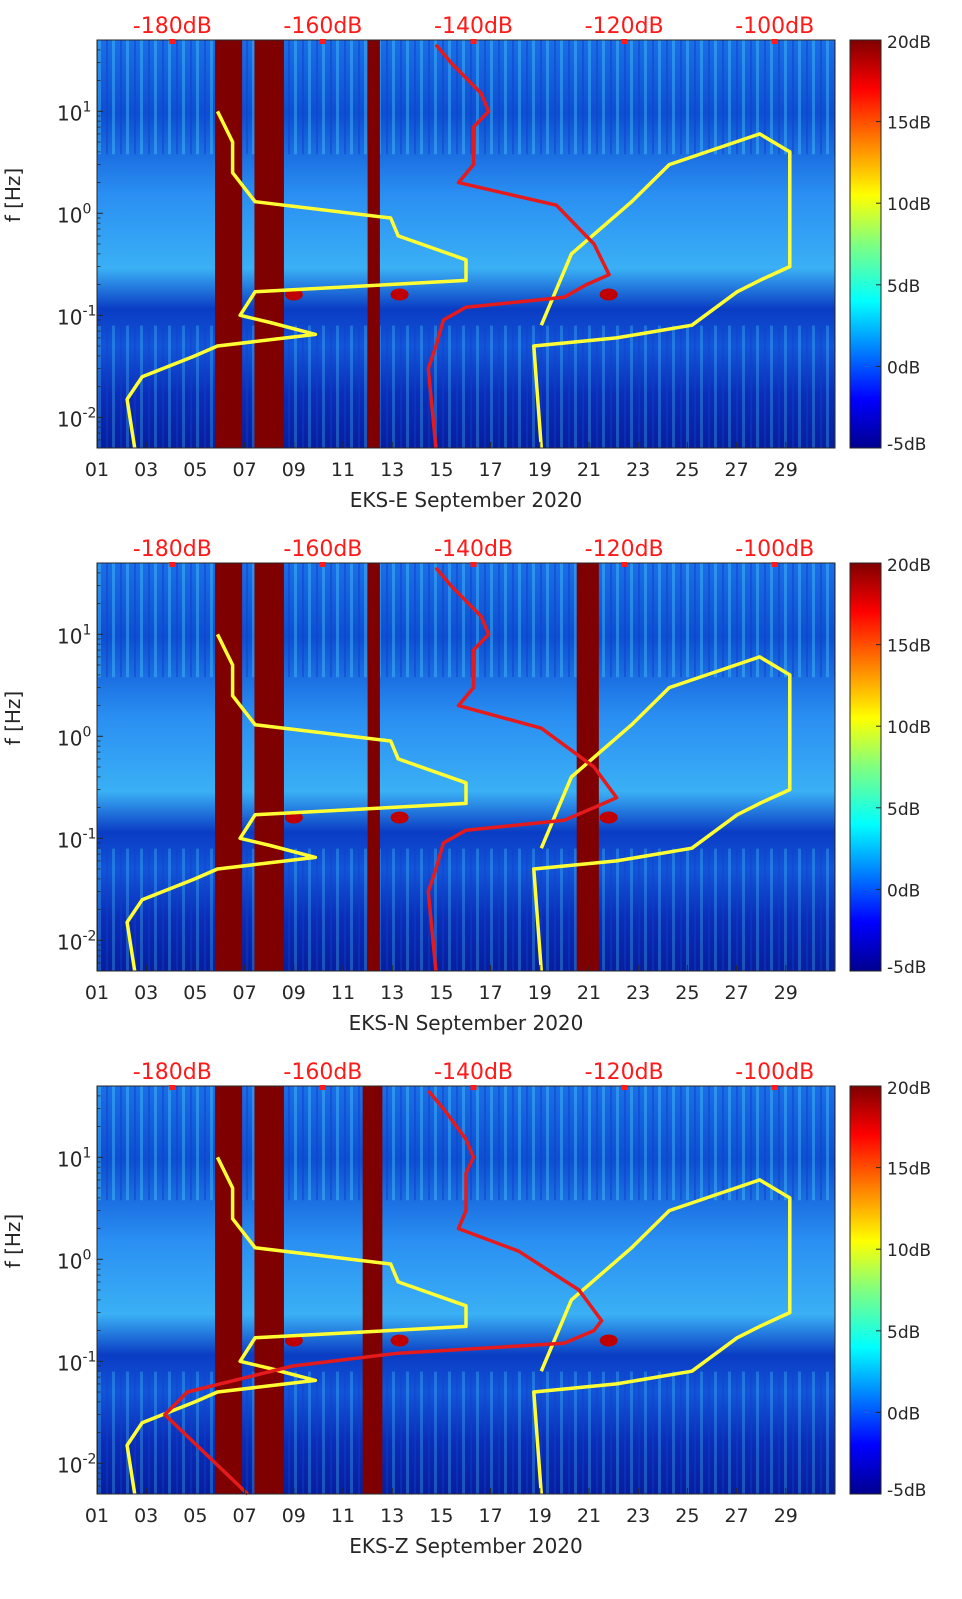  Describe the element at coordinates (76, 941) in the screenshot. I see `y-tick-label: 10⁻²` at that location.